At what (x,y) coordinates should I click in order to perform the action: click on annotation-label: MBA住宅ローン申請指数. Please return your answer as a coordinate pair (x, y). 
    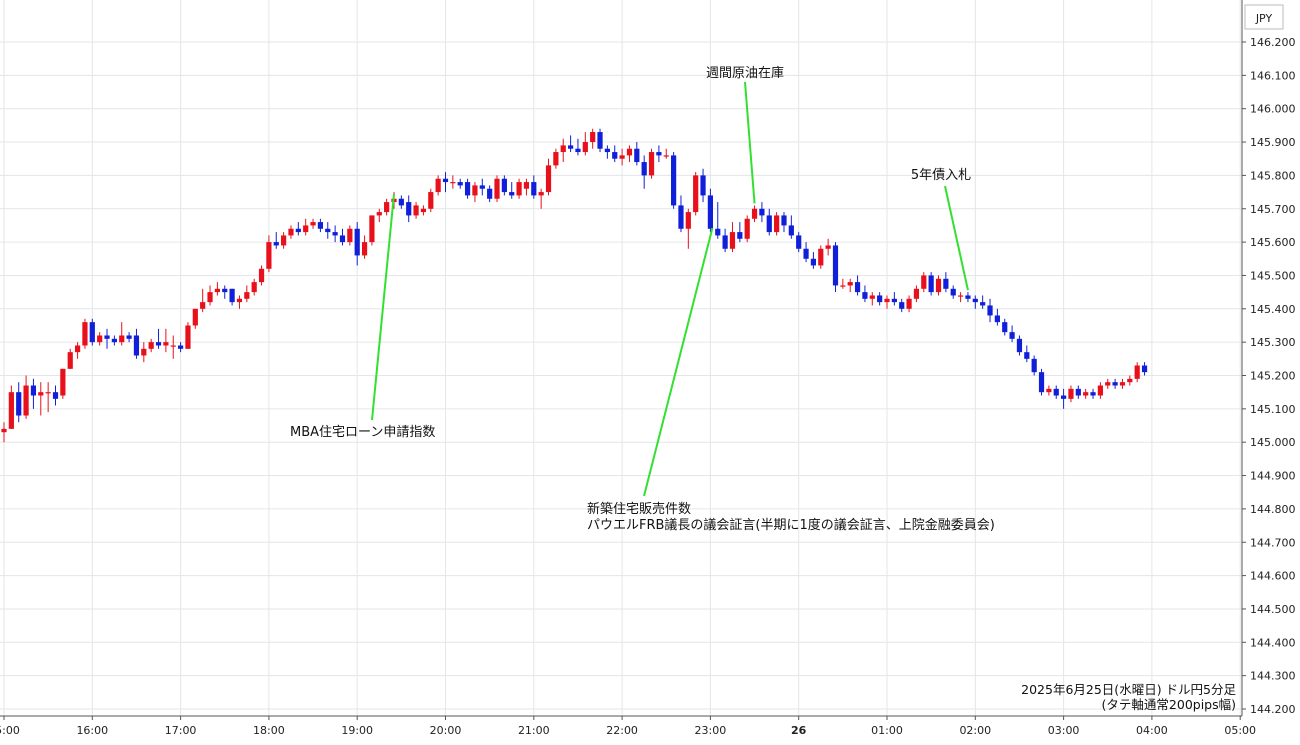
    Looking at the image, I should click on (362, 432).